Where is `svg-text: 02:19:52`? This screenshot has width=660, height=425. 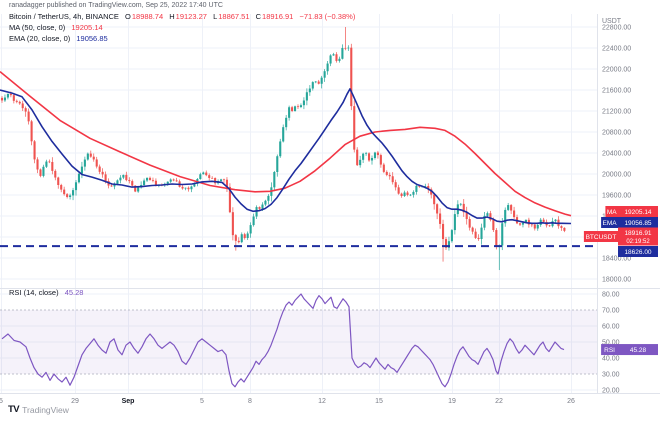
svg-text: 02:19:52 is located at coordinates (638, 242).